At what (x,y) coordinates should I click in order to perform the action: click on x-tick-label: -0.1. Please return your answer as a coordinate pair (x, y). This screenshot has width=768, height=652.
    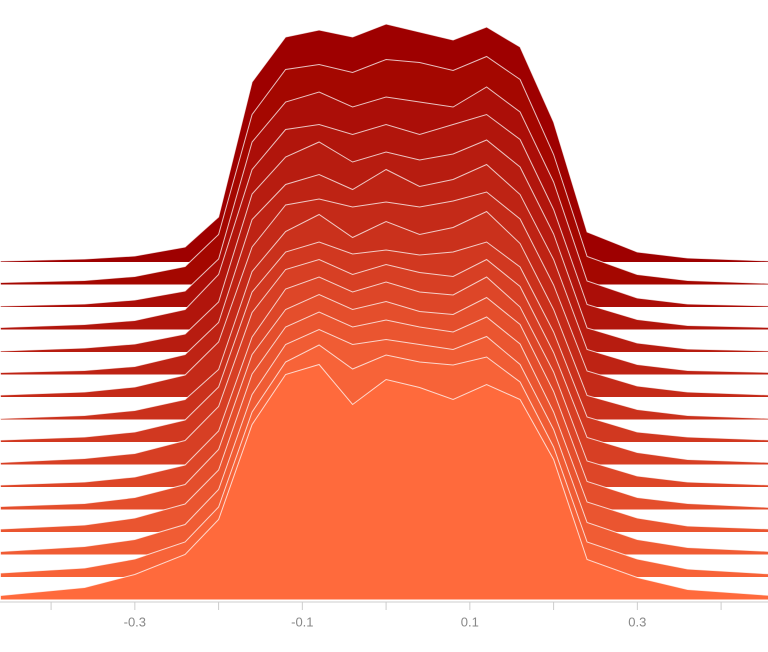
    Looking at the image, I should click on (302, 621).